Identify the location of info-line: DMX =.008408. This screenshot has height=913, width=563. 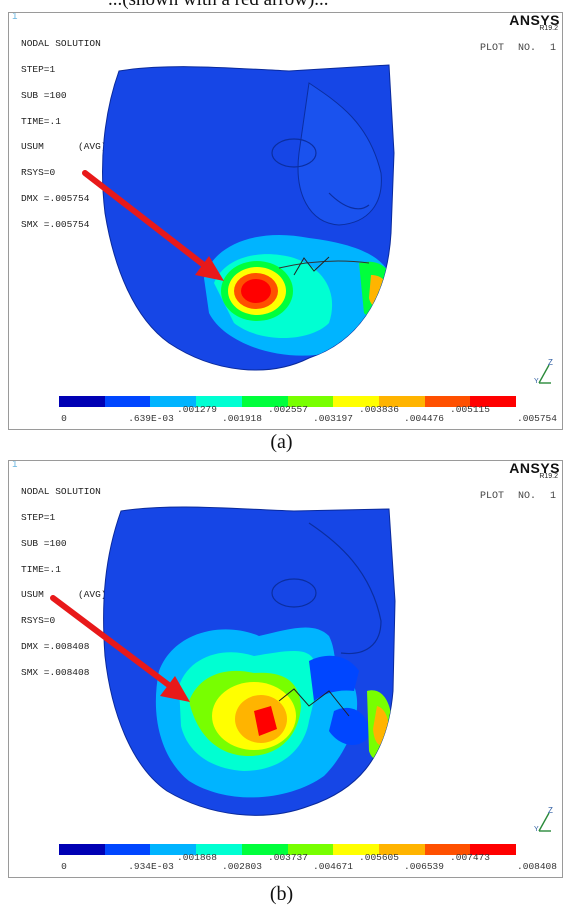
(55, 646).